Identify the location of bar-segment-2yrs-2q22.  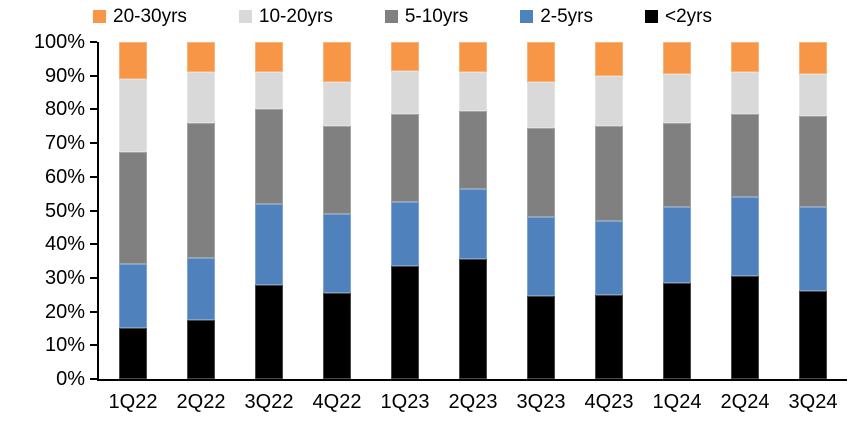
(201, 349).